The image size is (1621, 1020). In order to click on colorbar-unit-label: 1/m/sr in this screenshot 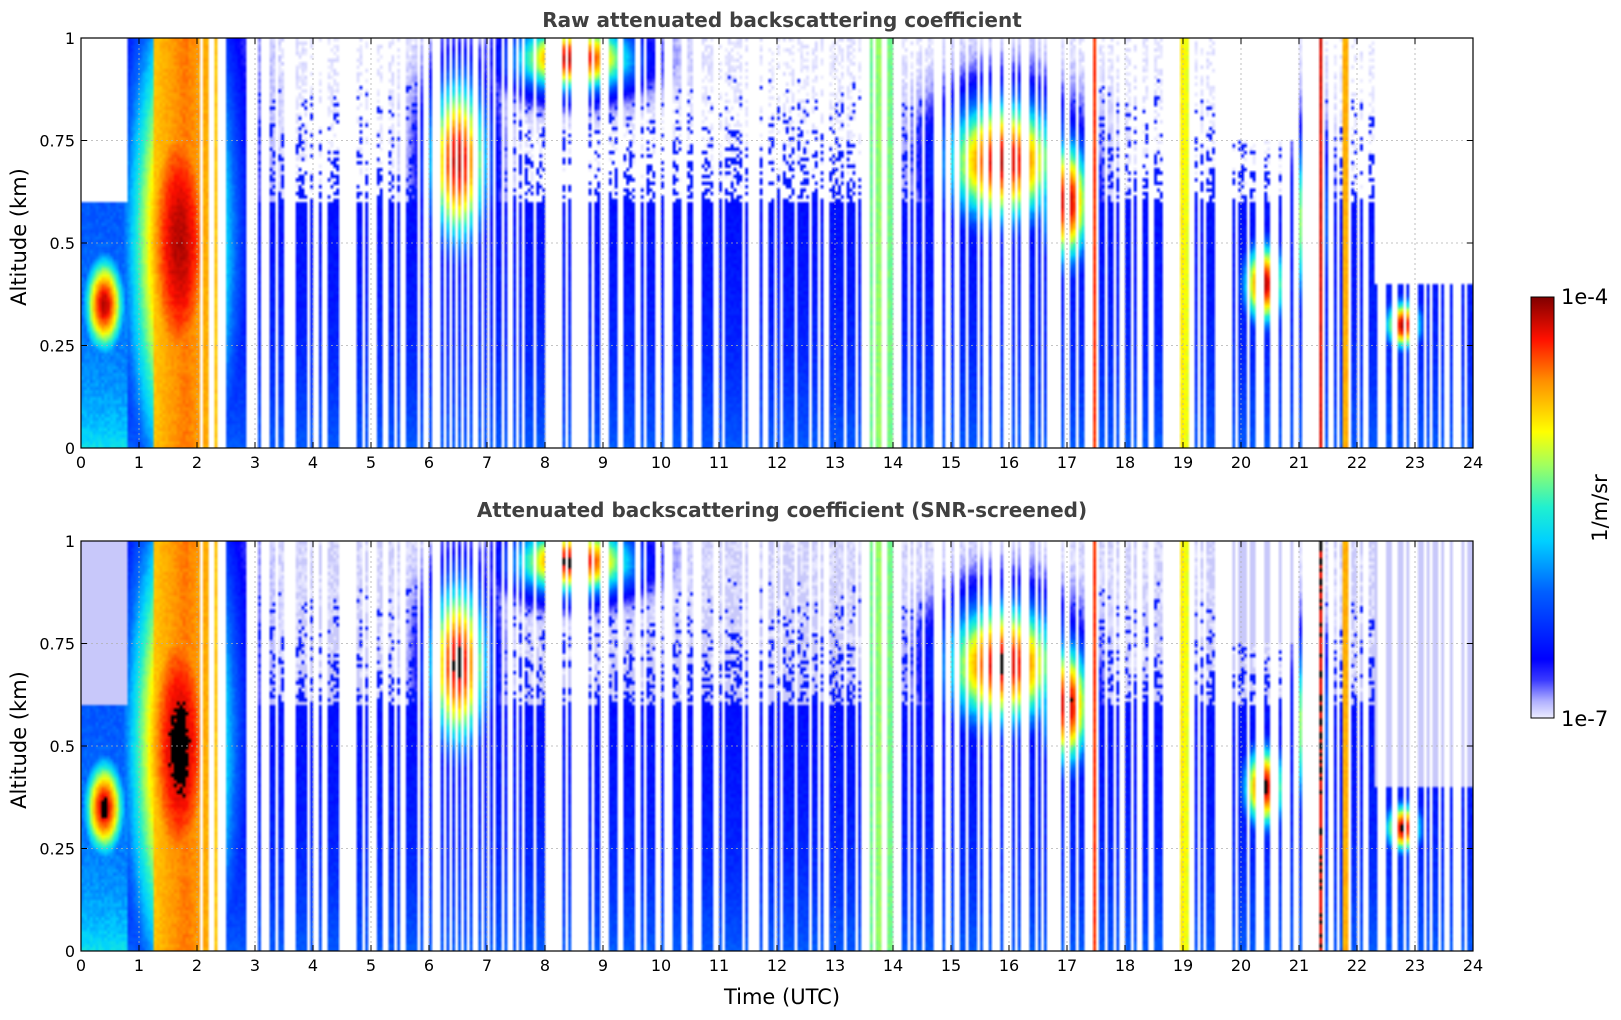, I will do `click(1600, 508)`.